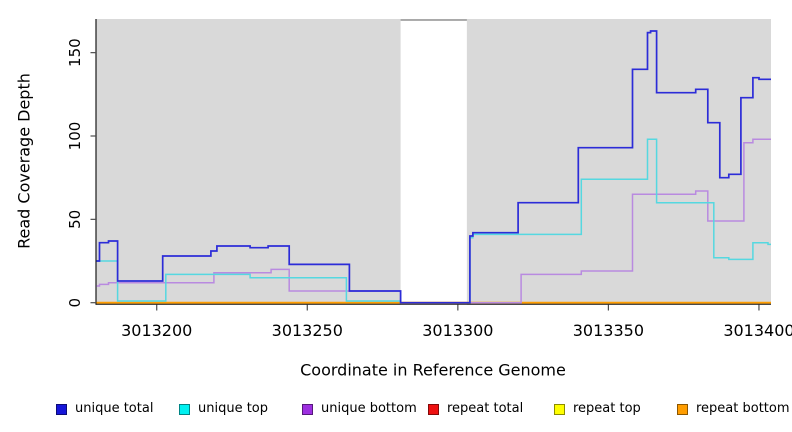 This screenshot has width=792, height=432. Describe the element at coordinates (457, 330) in the screenshot. I see `x-tick-label: 3013300` at that location.